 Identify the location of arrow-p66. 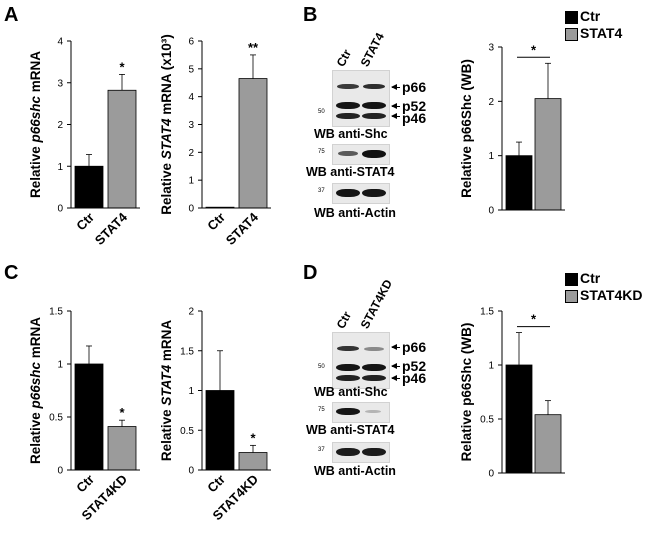
(395, 87).